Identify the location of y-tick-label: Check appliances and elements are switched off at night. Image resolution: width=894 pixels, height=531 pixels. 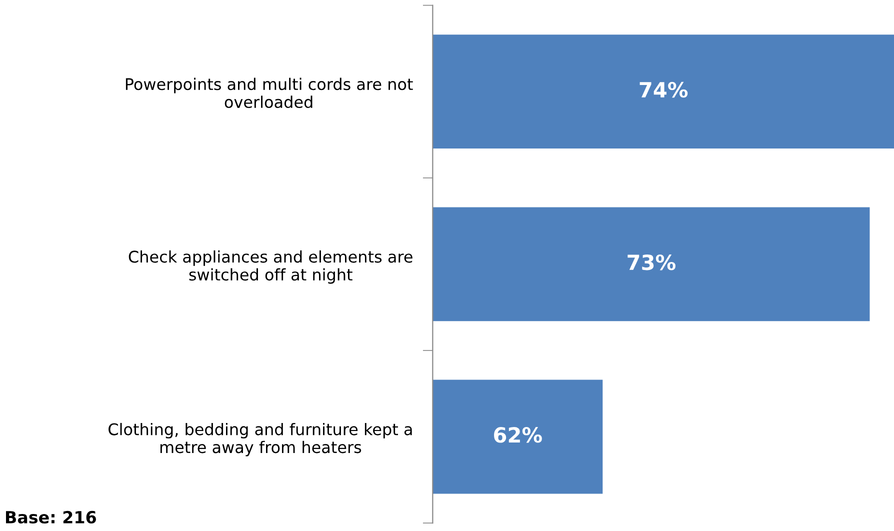
(270, 267).